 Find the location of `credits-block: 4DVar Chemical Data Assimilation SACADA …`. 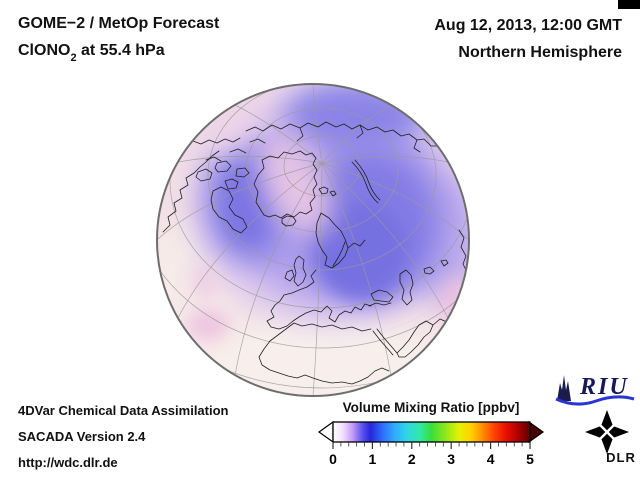

credits-block: 4DVar Chemical Data Assimilation SACADA … is located at coordinates (123, 437).